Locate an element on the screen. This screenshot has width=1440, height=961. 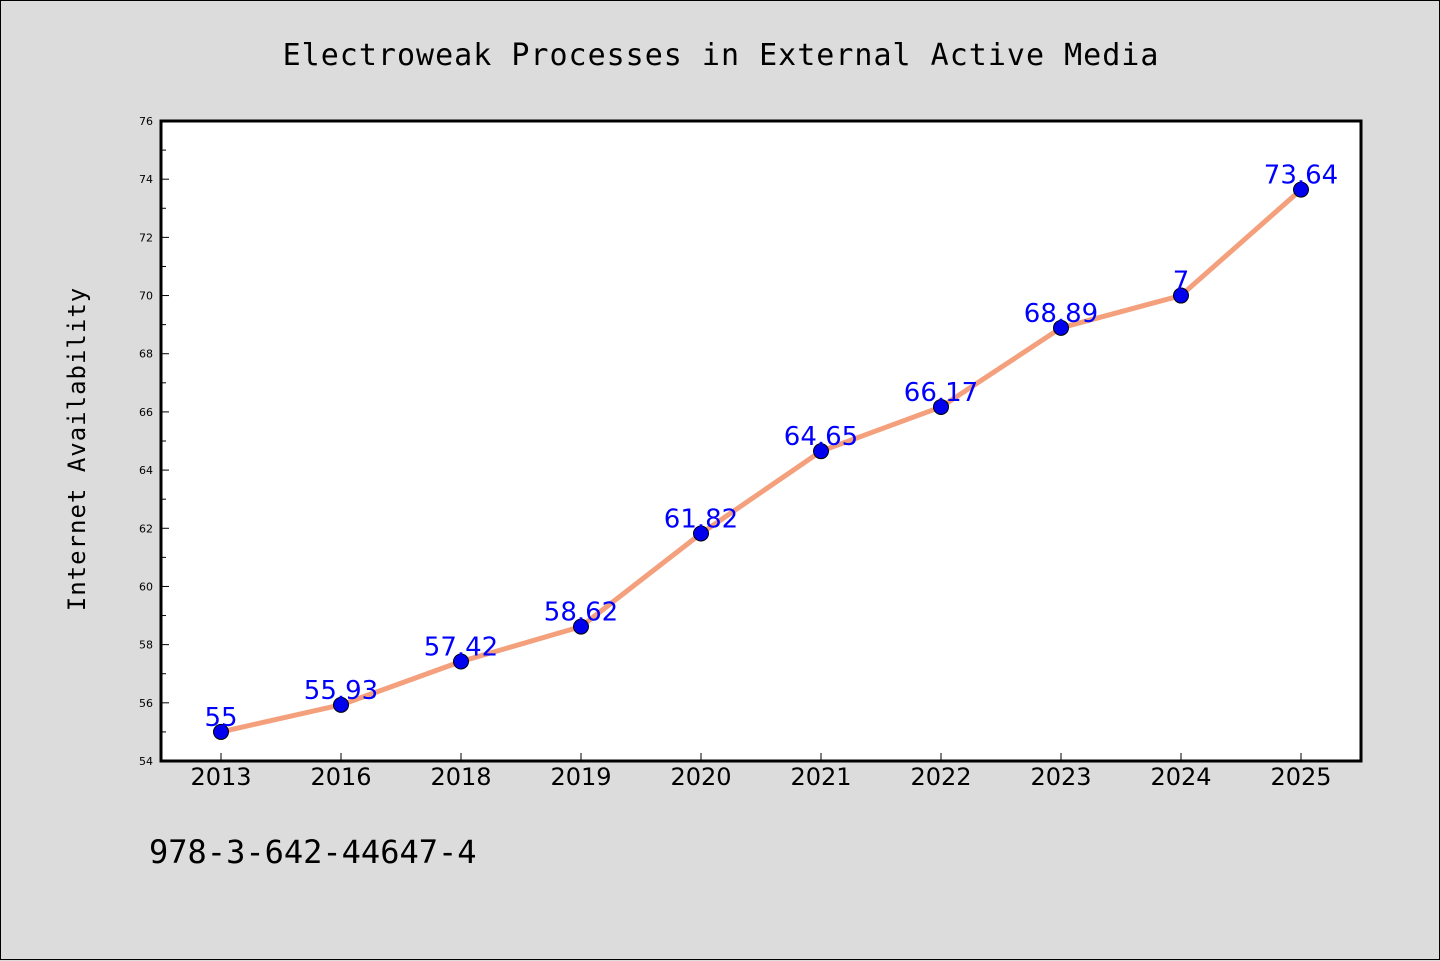
y-tick-label: 66 is located at coordinates (146, 412).